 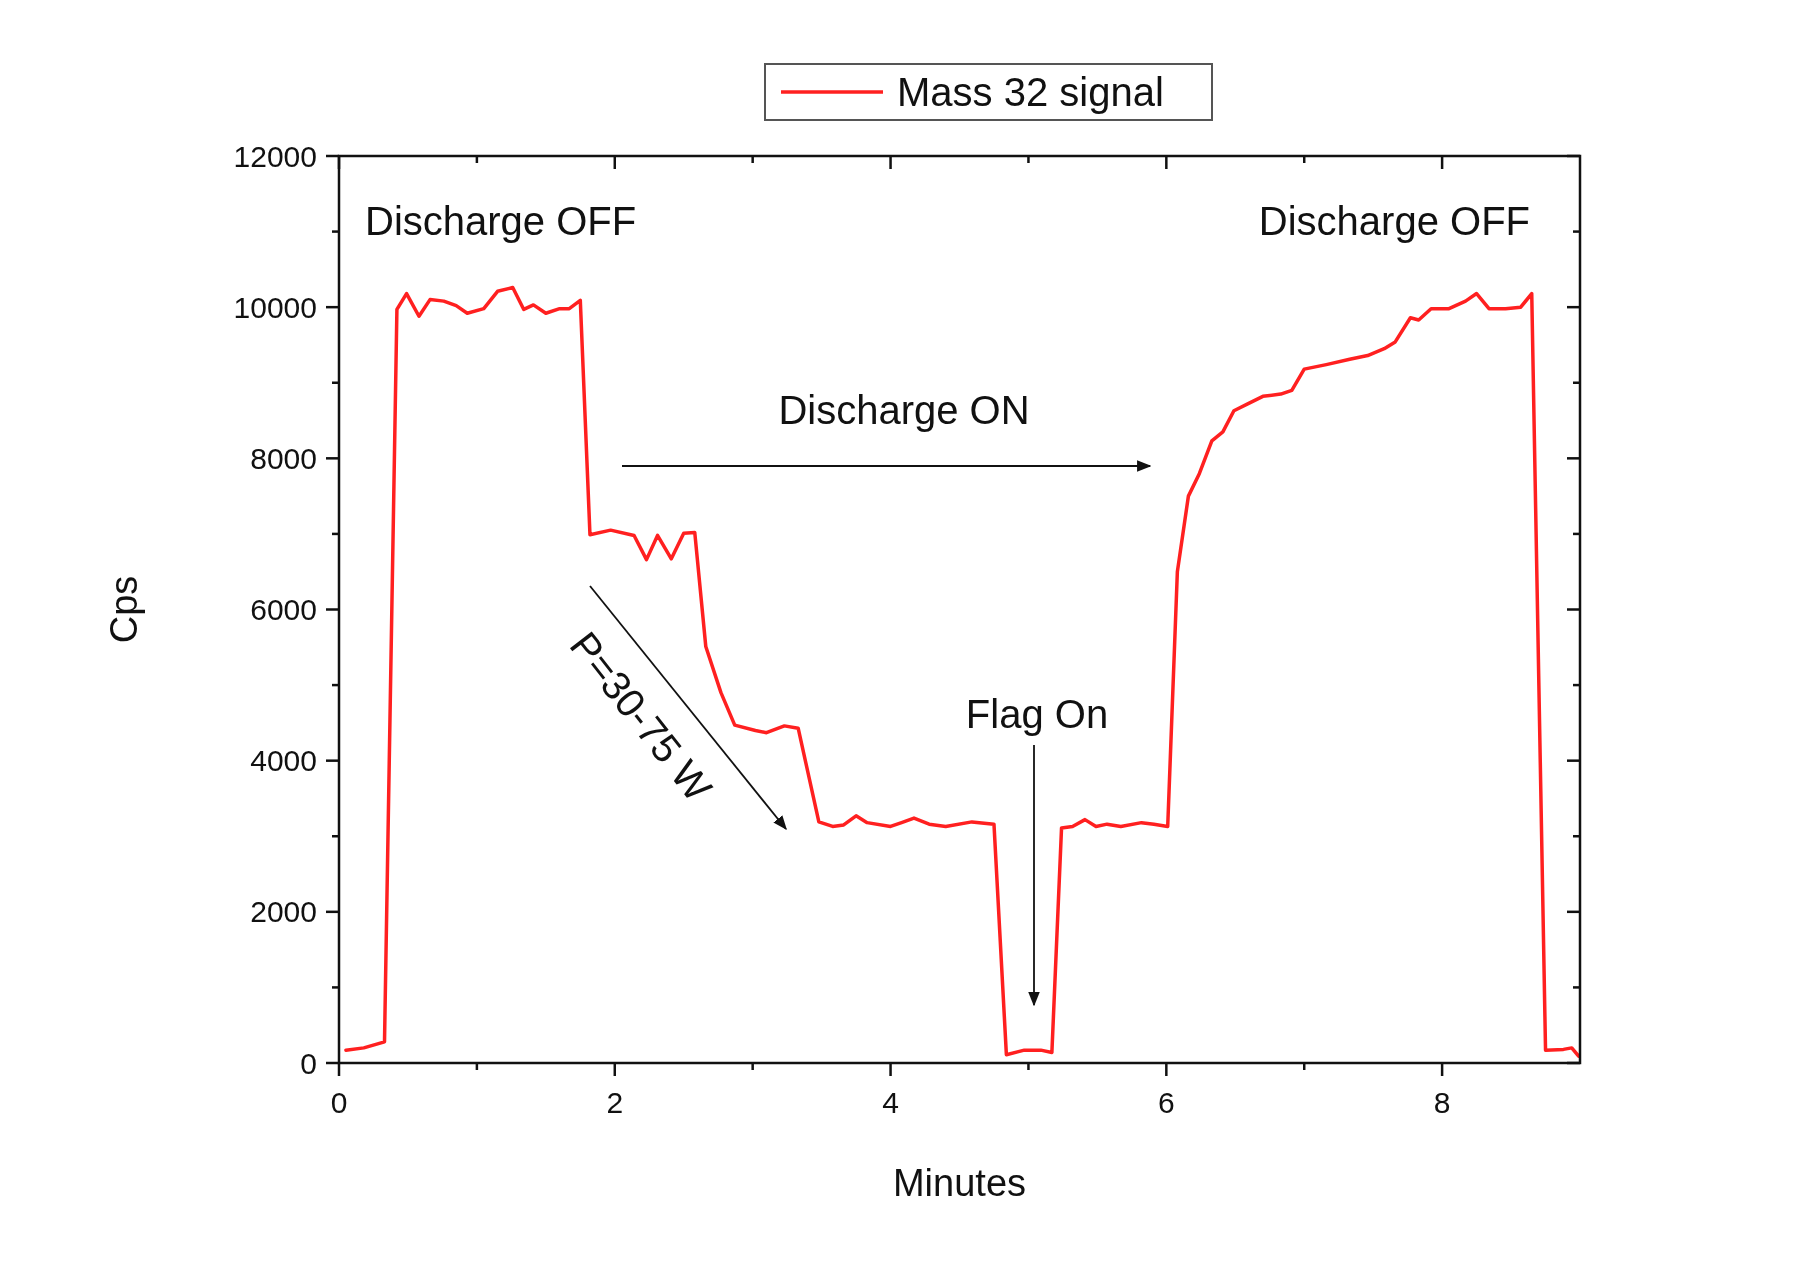 What do you see at coordinates (1037, 714) in the screenshot?
I see `annotation: Flag On` at bounding box center [1037, 714].